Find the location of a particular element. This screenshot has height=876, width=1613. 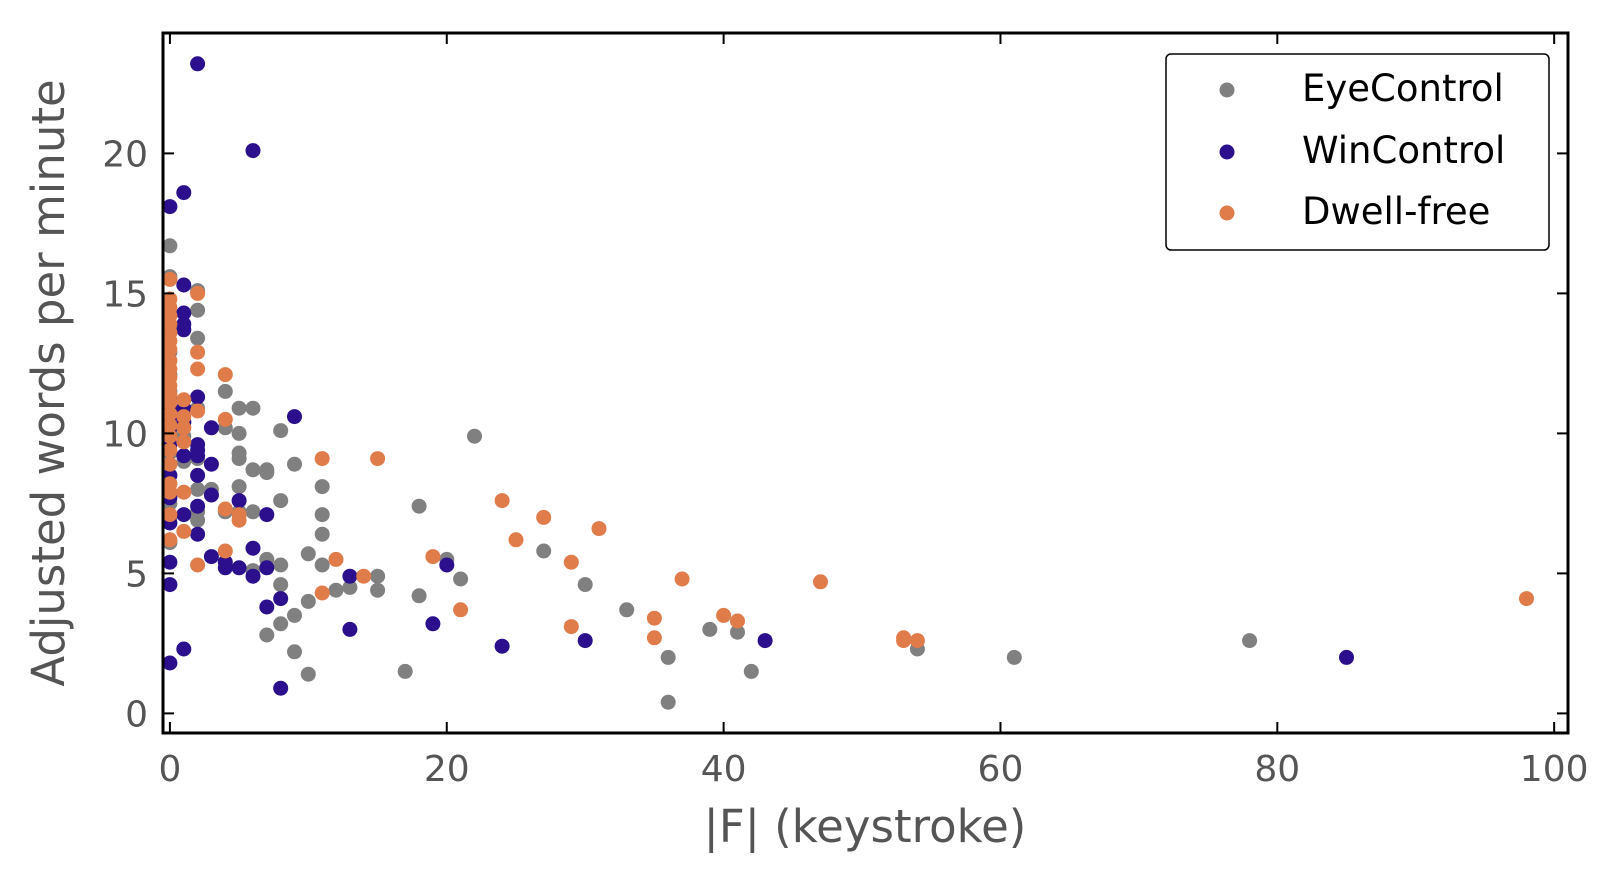

y-tick-label: 10 is located at coordinates (125, 434).